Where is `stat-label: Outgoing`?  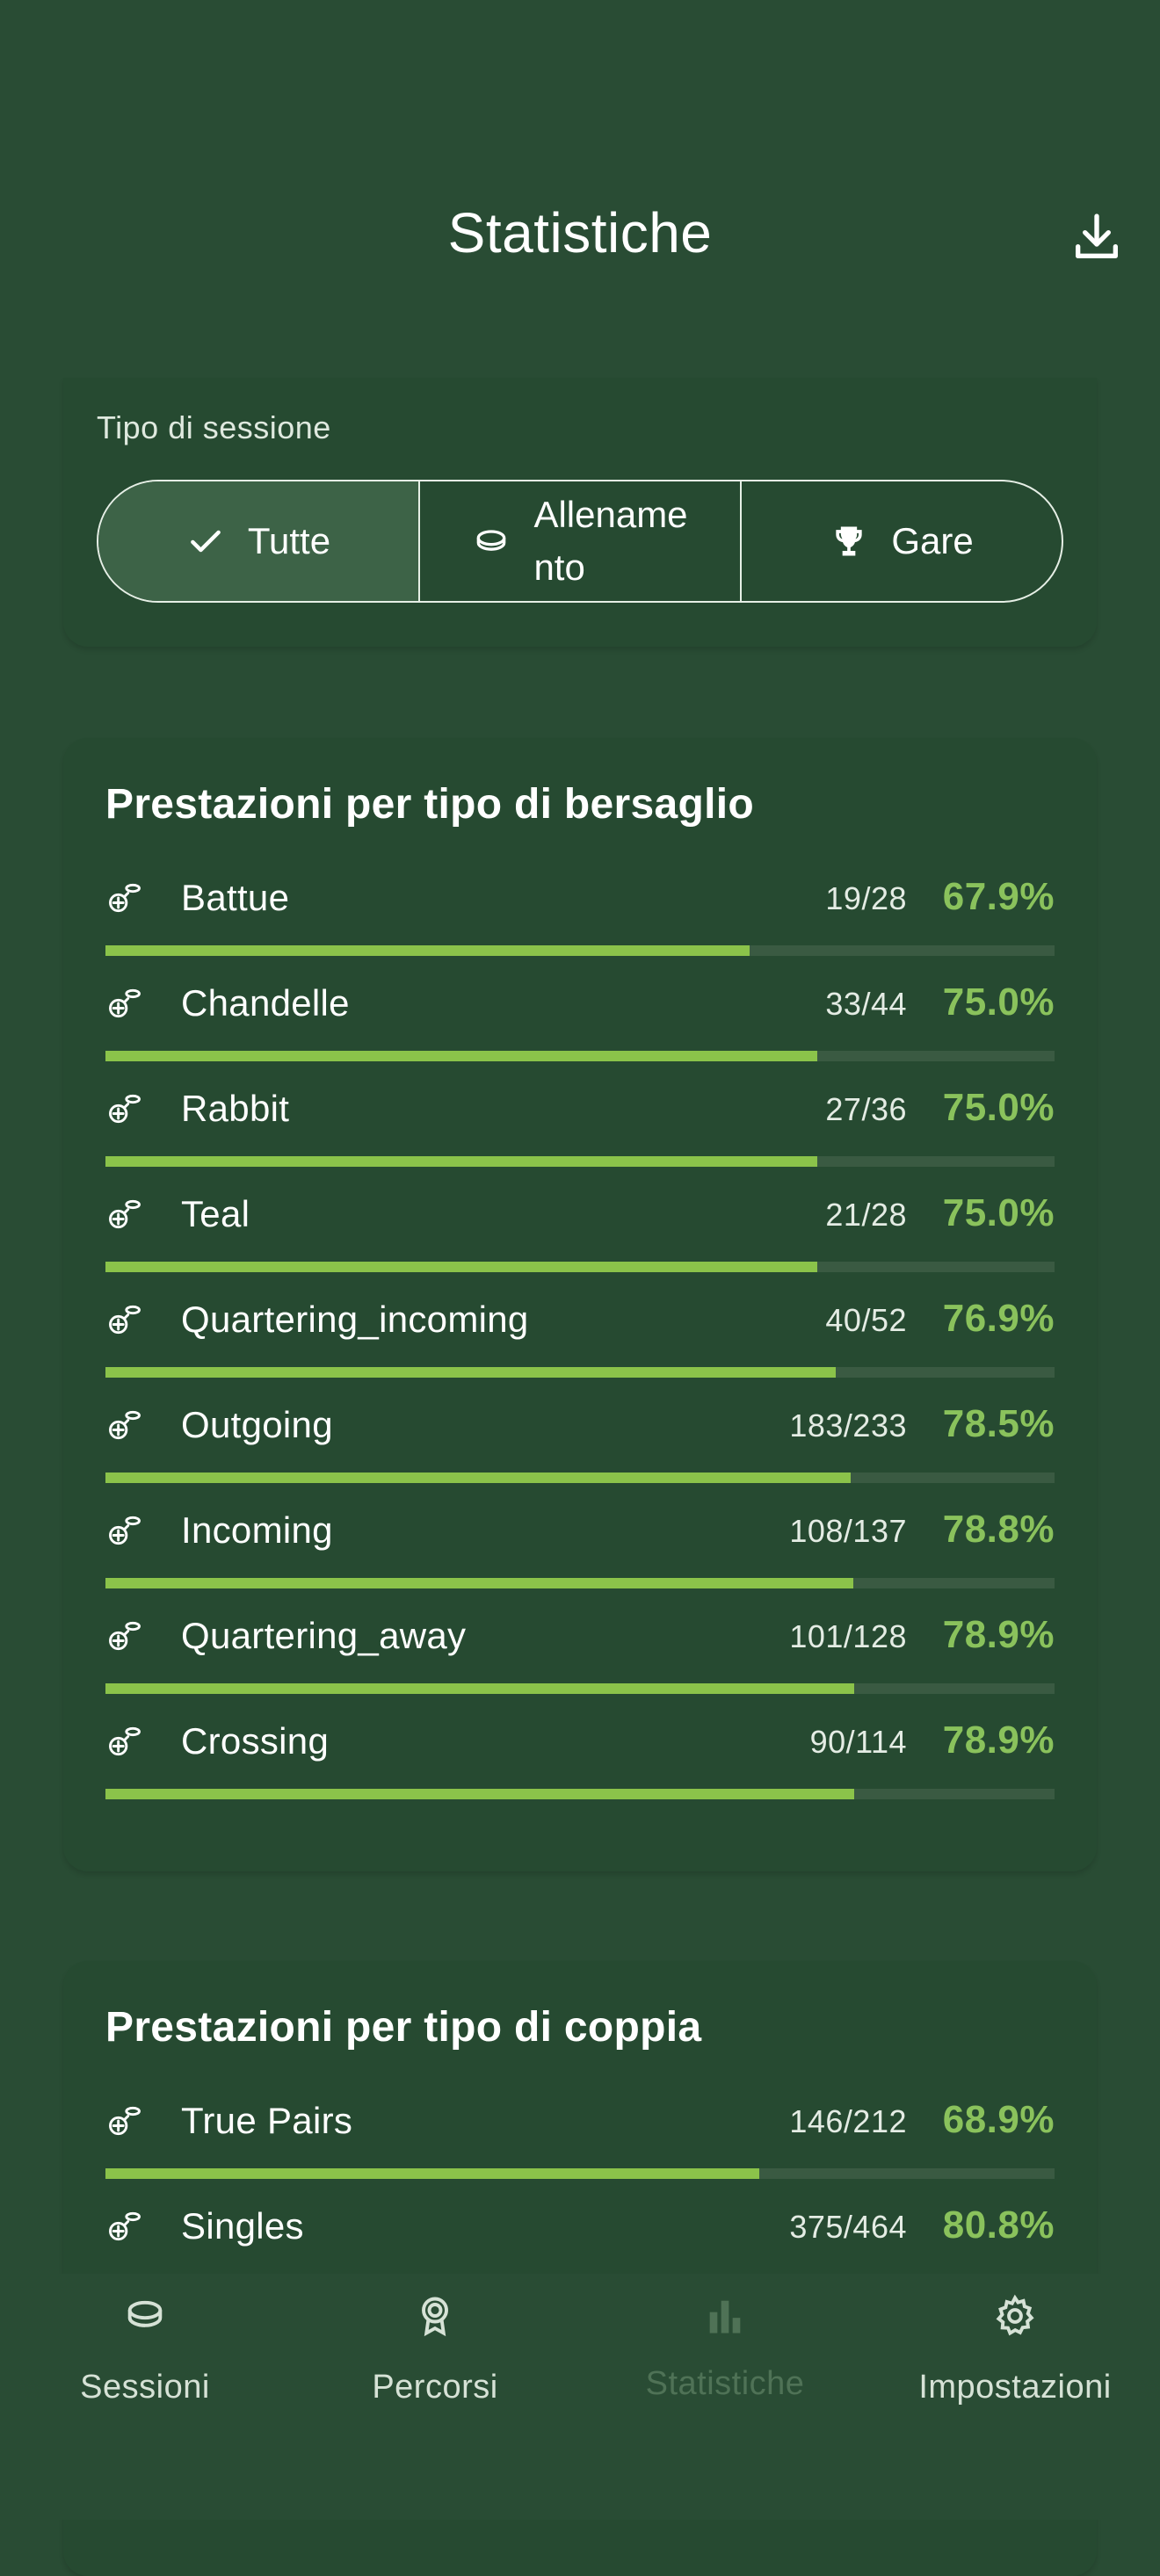
stat-label: Outgoing is located at coordinates (257, 1424).